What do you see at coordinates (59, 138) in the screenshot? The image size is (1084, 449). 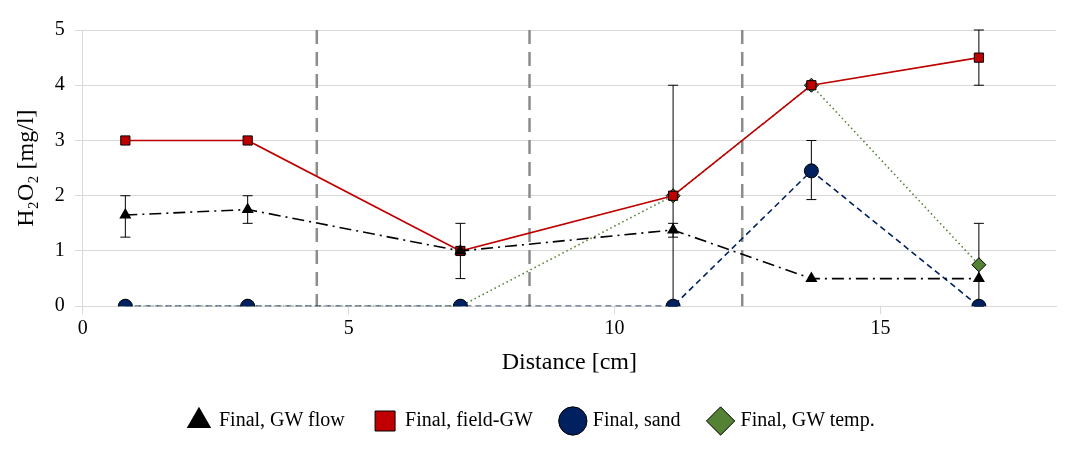 I see `y-tick-label: 3` at bounding box center [59, 138].